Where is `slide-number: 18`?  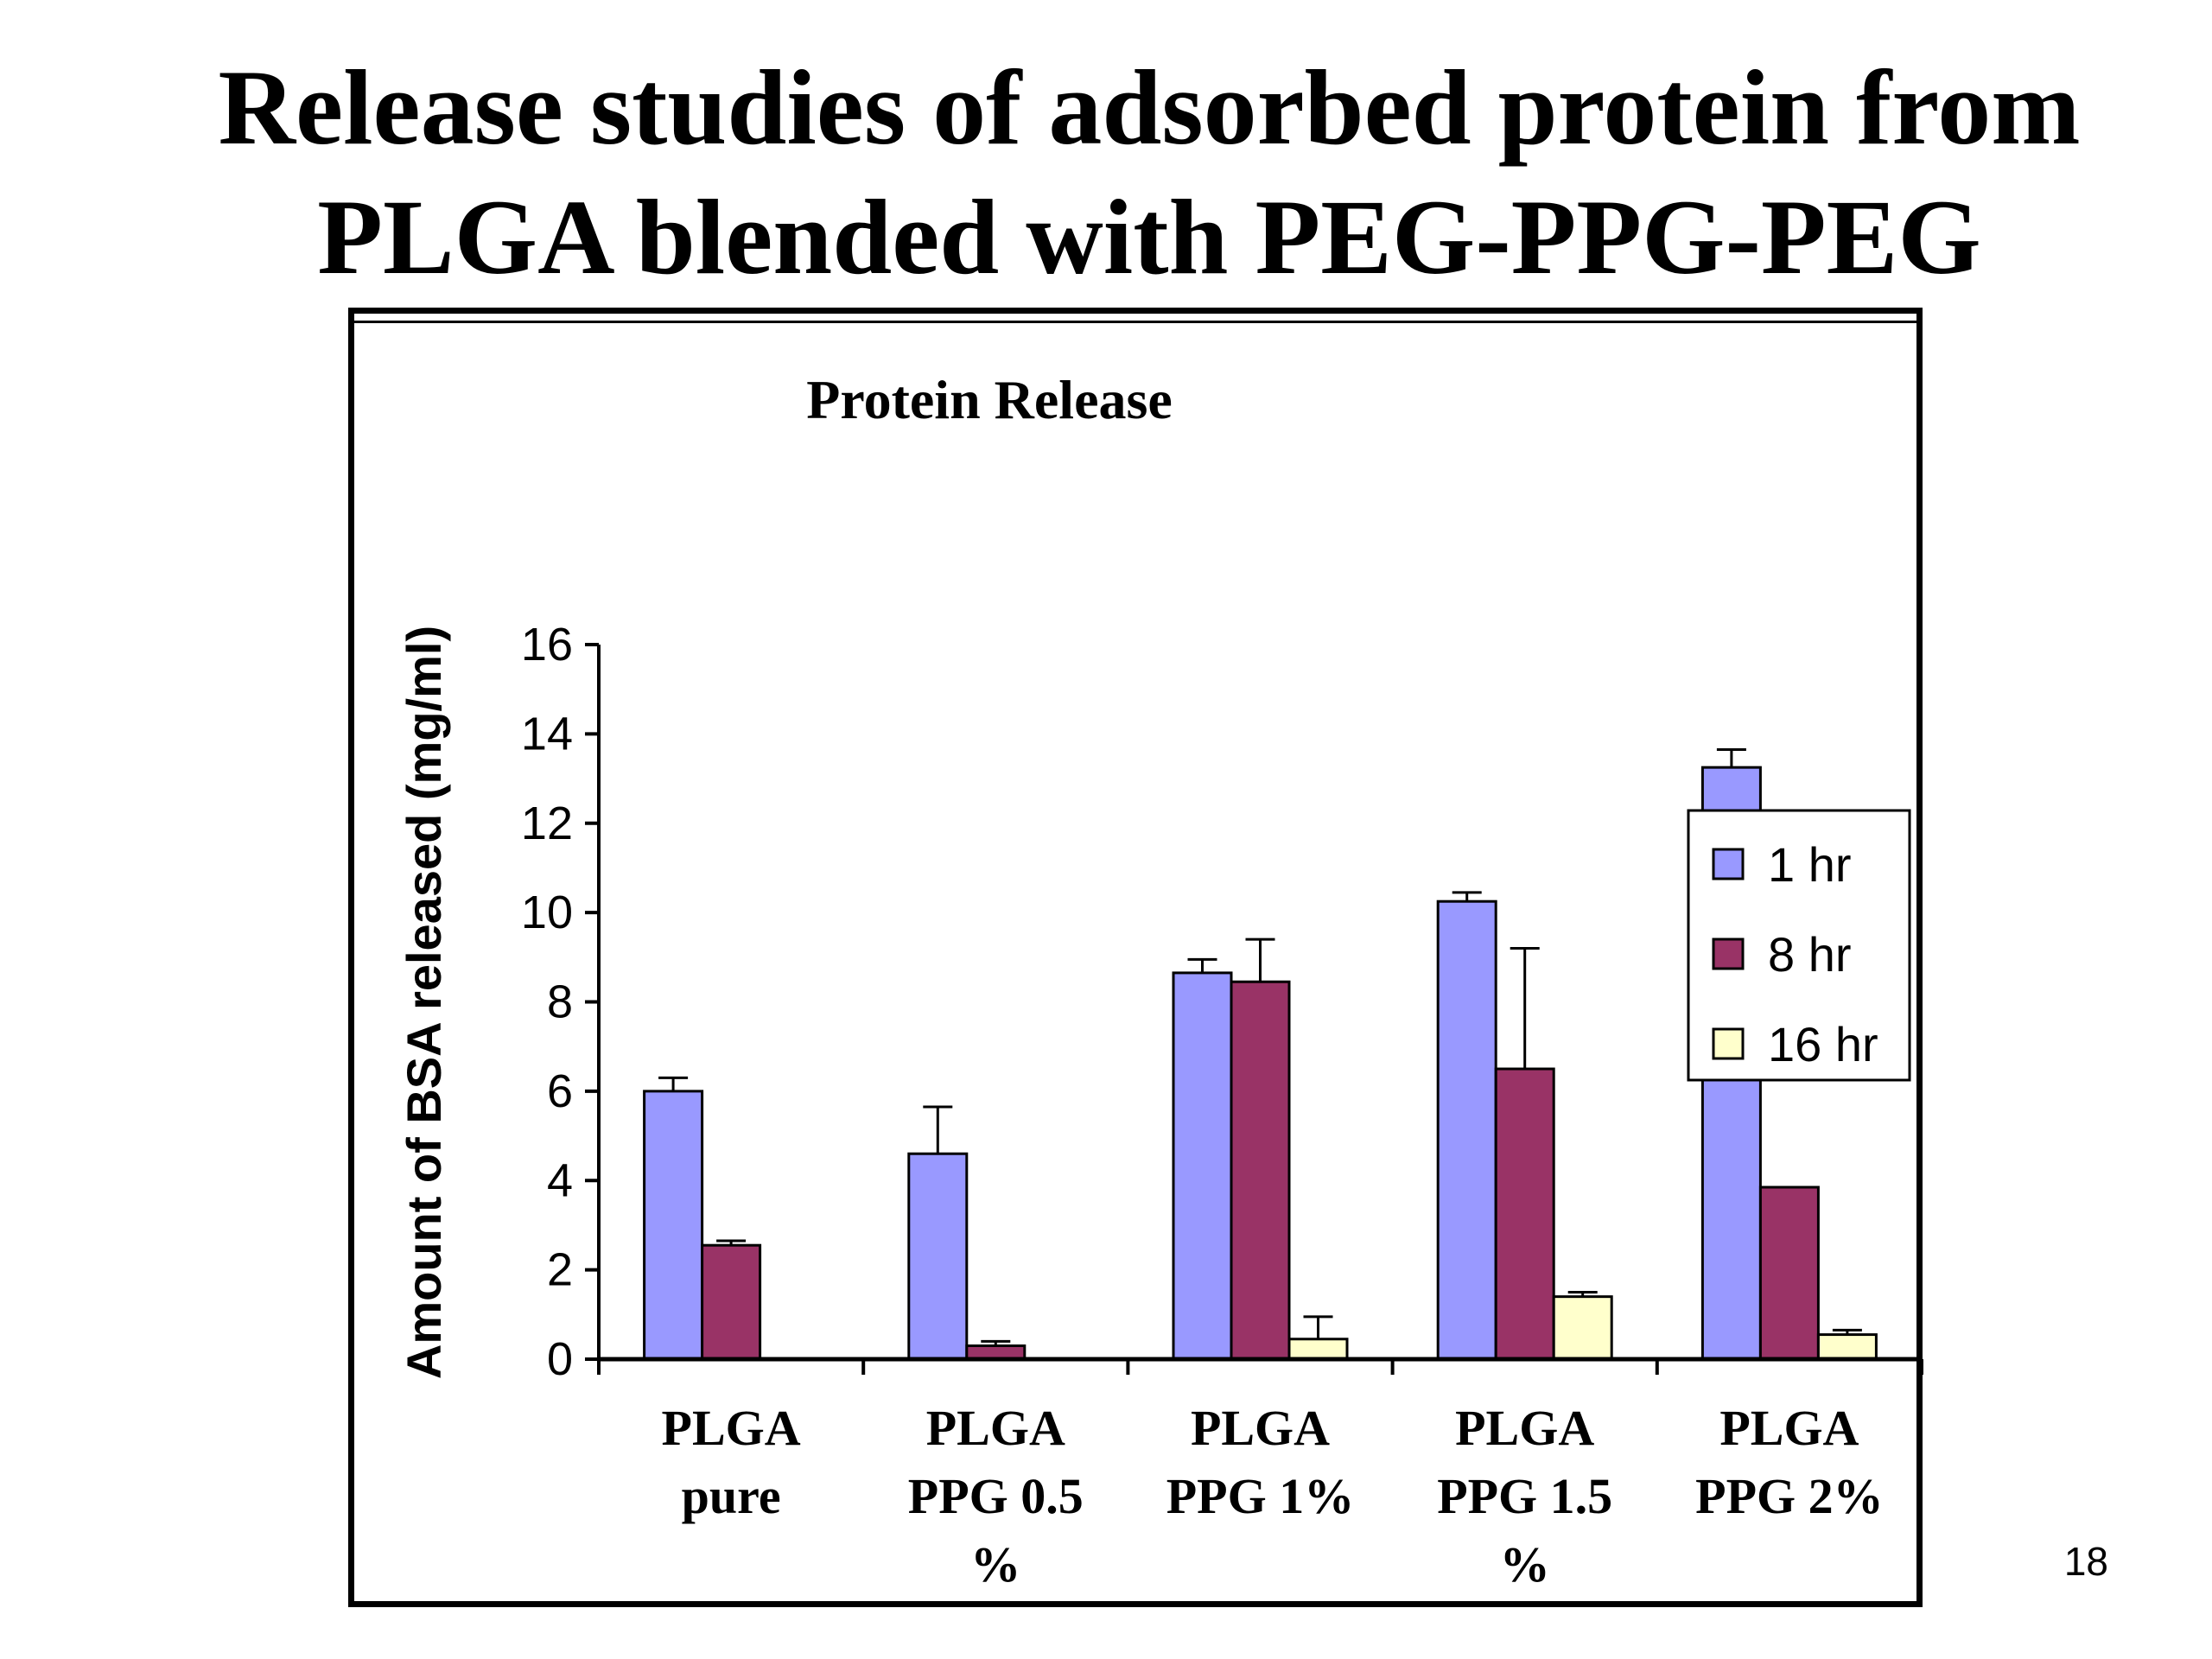 slide-number: 18 is located at coordinates (2085, 1561).